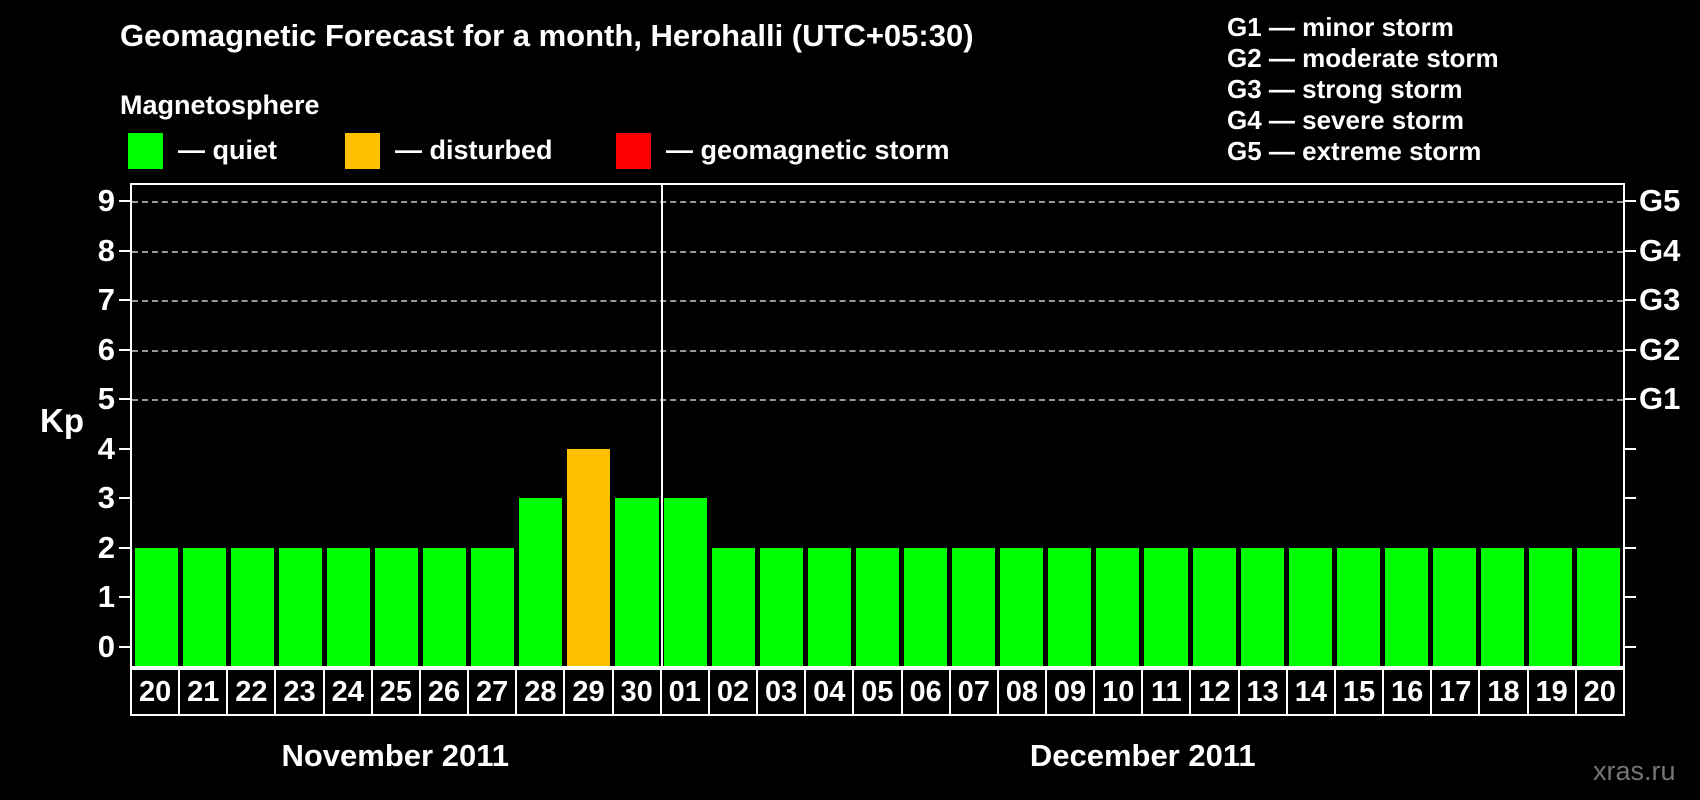 The height and width of the screenshot is (800, 1700). I want to click on y-tick-label-1: 1, so click(106, 596).